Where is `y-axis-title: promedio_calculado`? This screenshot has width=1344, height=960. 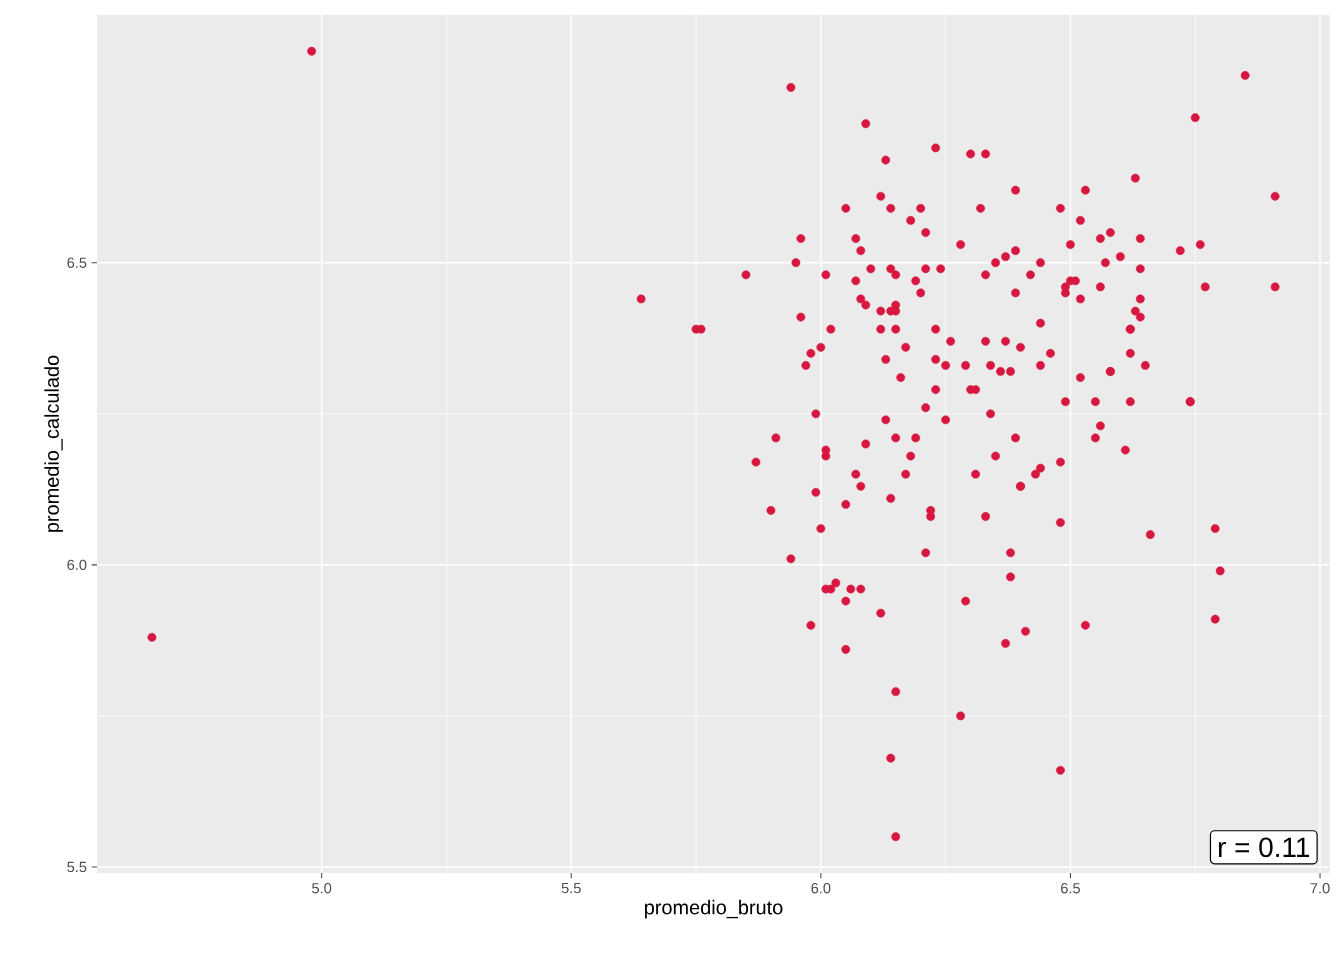
y-axis-title: promedio_calculado is located at coordinates (53, 443).